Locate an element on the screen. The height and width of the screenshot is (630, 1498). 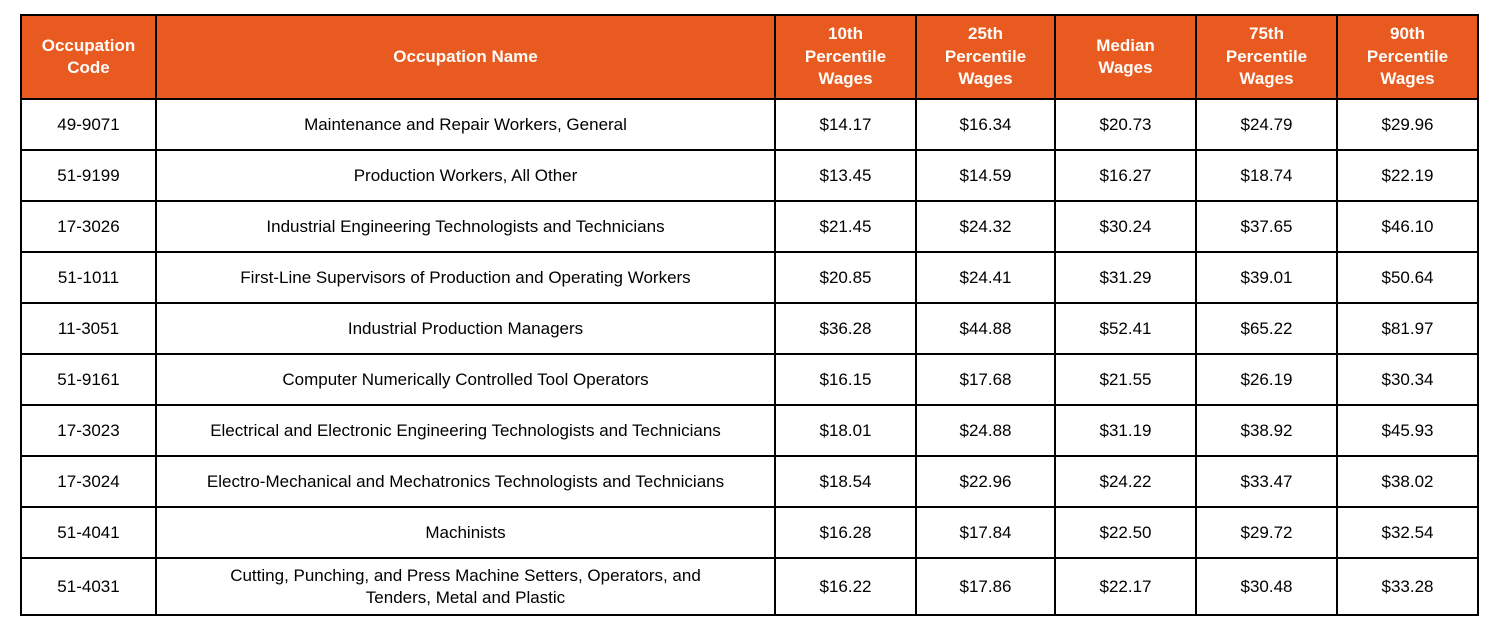
wage-10th-percentile-cell: $36.28 is located at coordinates (845, 328).